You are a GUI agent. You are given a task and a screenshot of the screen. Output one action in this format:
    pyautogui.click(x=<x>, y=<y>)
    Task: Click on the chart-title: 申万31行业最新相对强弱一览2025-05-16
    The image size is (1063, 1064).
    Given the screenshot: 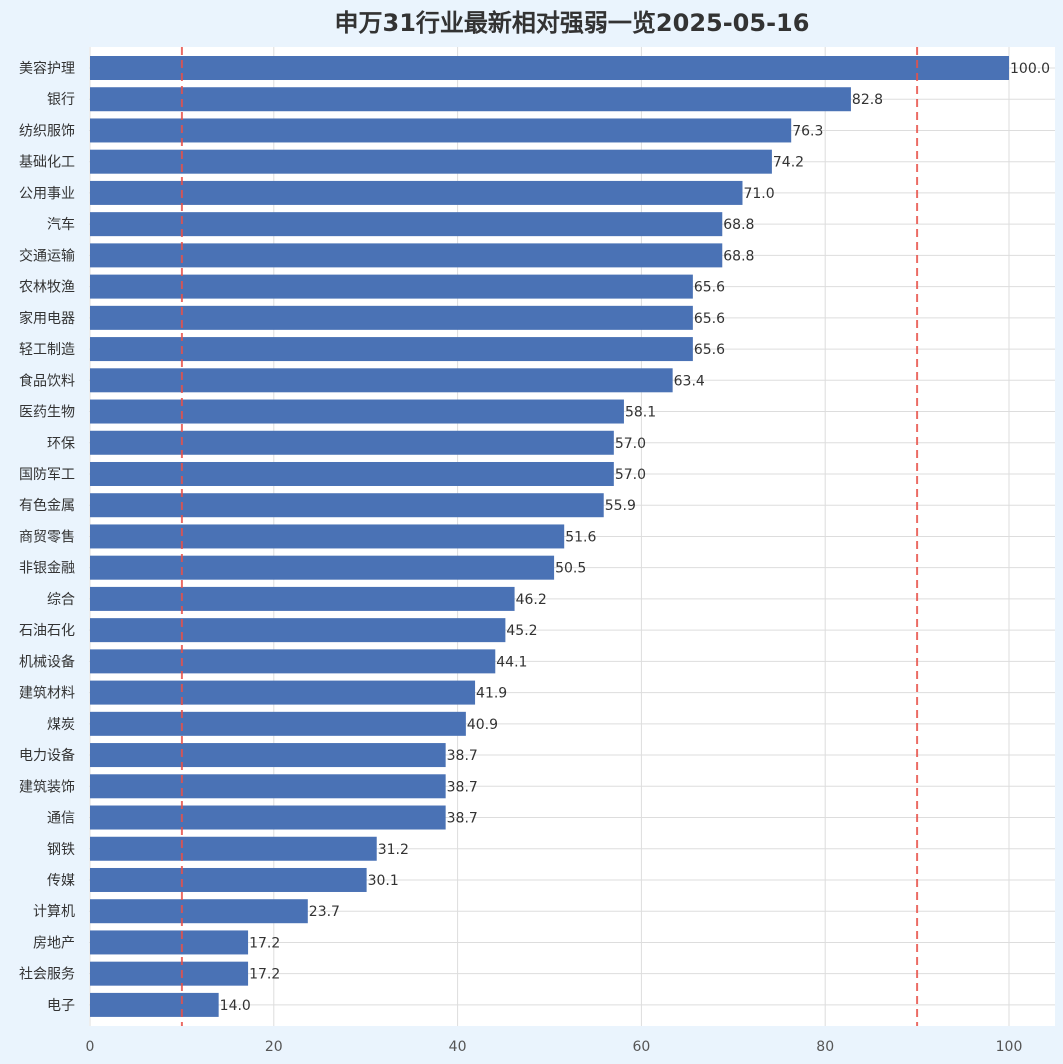 What is the action you would take?
    pyautogui.click(x=572, y=23)
    